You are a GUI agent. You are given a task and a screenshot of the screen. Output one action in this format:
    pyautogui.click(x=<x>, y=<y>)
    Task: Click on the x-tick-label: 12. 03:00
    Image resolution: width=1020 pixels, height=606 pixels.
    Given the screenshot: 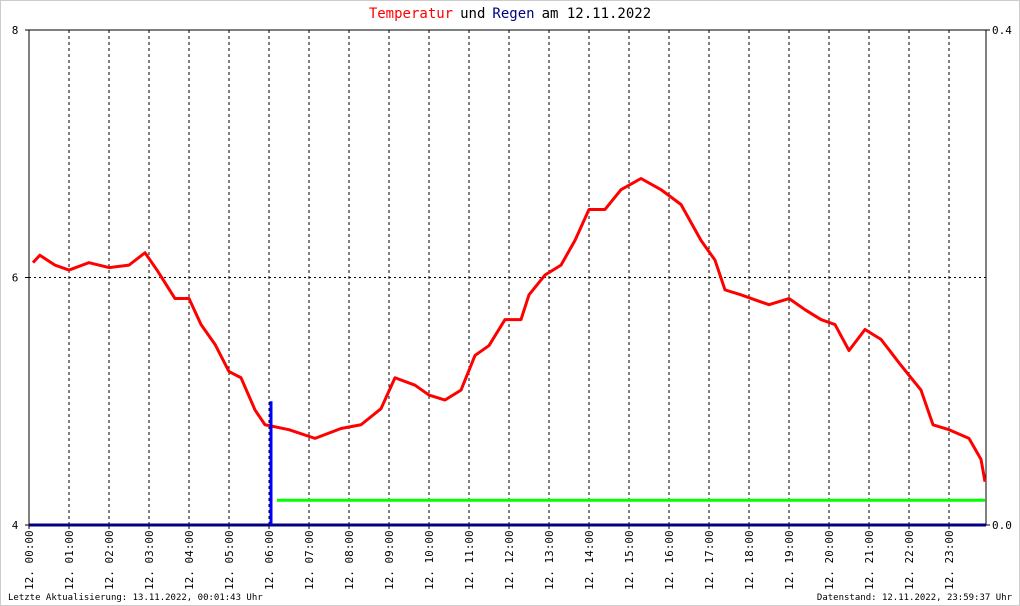 What is the action you would take?
    pyautogui.click(x=149, y=560)
    